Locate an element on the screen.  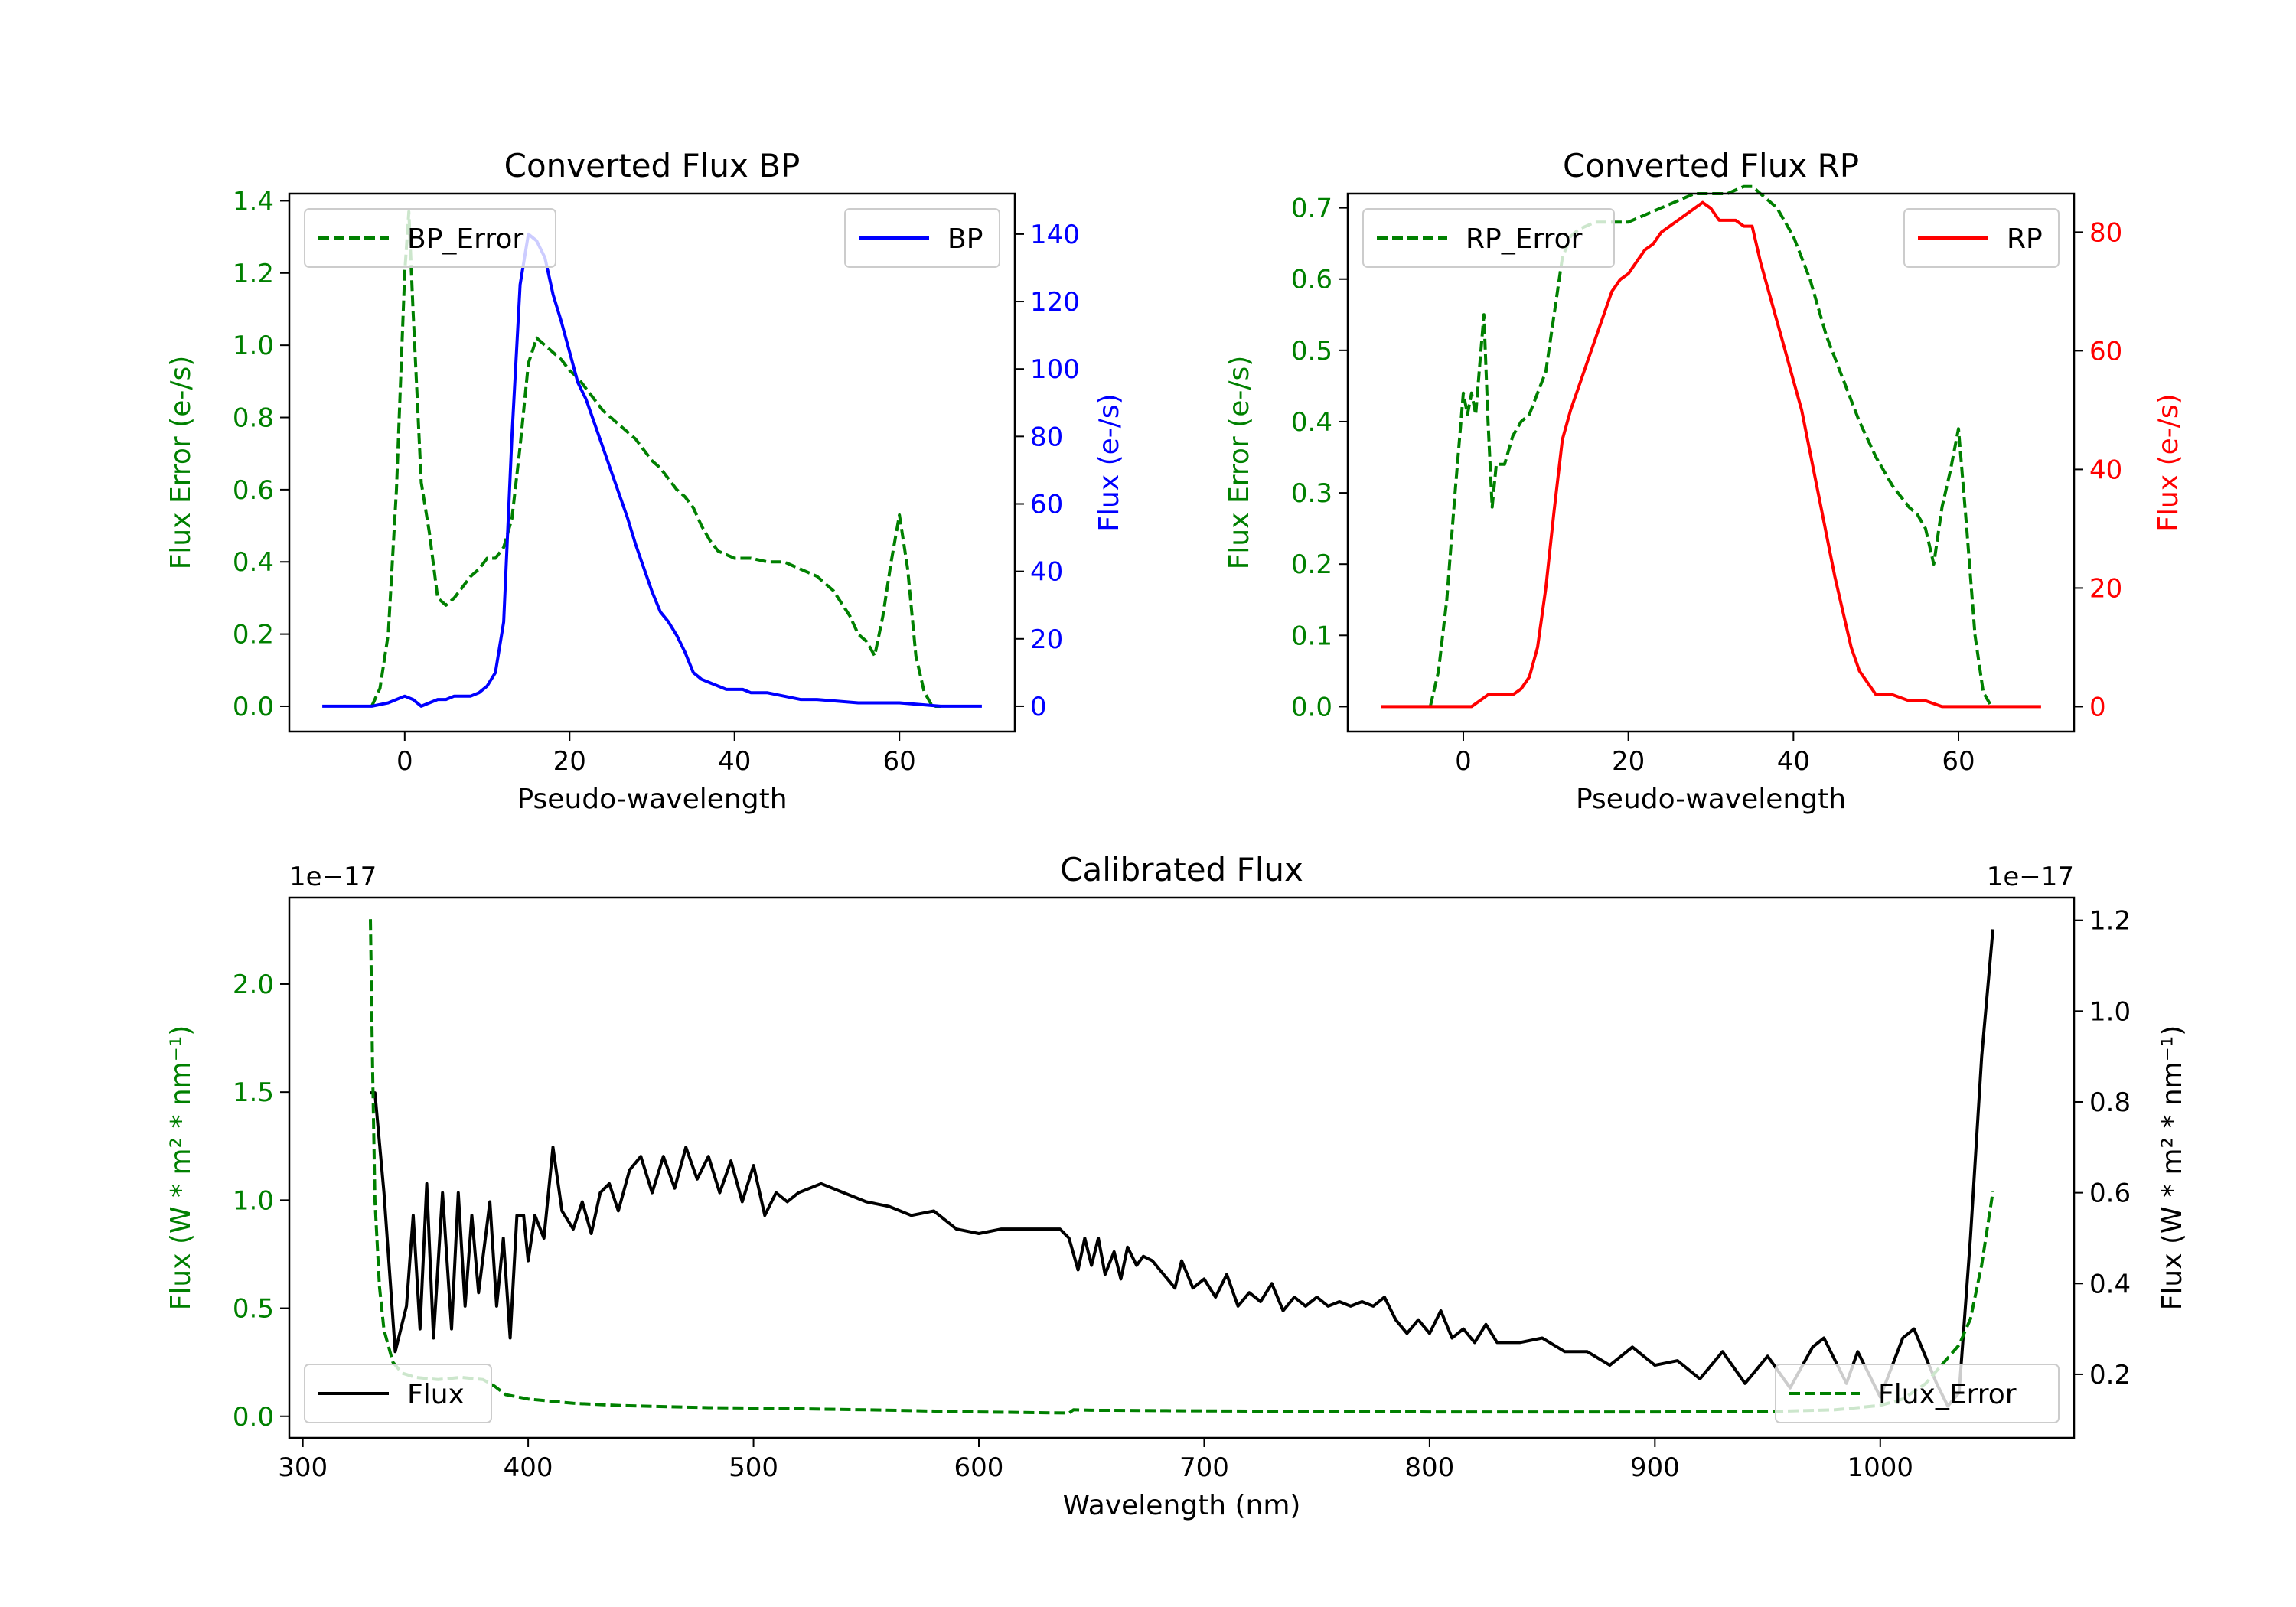
bp-ytick-right-label: 140 is located at coordinates (1055, 235).